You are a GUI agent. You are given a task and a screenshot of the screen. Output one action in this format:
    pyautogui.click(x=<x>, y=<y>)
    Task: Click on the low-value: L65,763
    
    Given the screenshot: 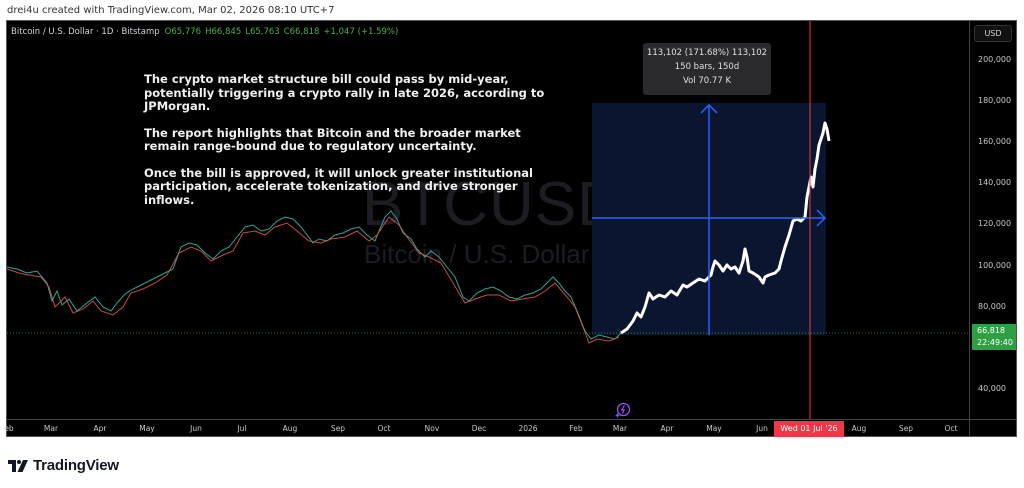 What is the action you would take?
    pyautogui.click(x=262, y=32)
    